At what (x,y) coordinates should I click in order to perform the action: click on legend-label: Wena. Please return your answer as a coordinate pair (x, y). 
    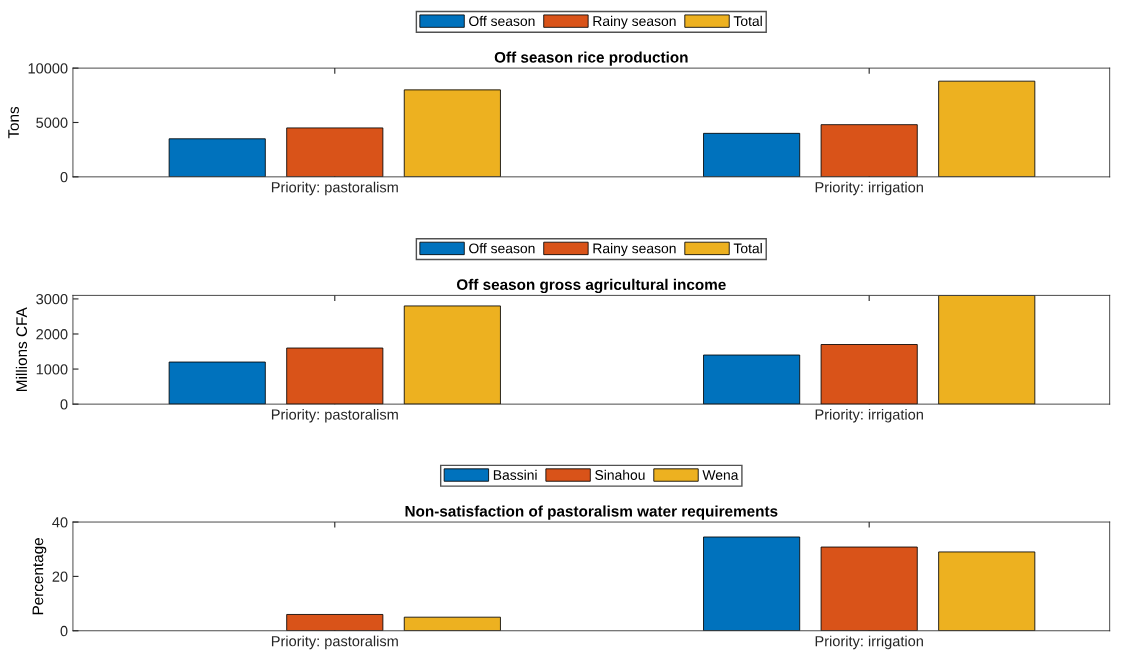
    Looking at the image, I should click on (720, 475).